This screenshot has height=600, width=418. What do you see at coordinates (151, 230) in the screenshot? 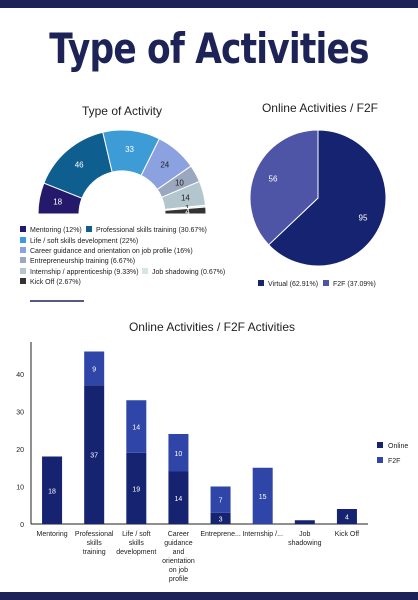
I see `donut-legend-label: Professional skills training (30.67%)` at bounding box center [151, 230].